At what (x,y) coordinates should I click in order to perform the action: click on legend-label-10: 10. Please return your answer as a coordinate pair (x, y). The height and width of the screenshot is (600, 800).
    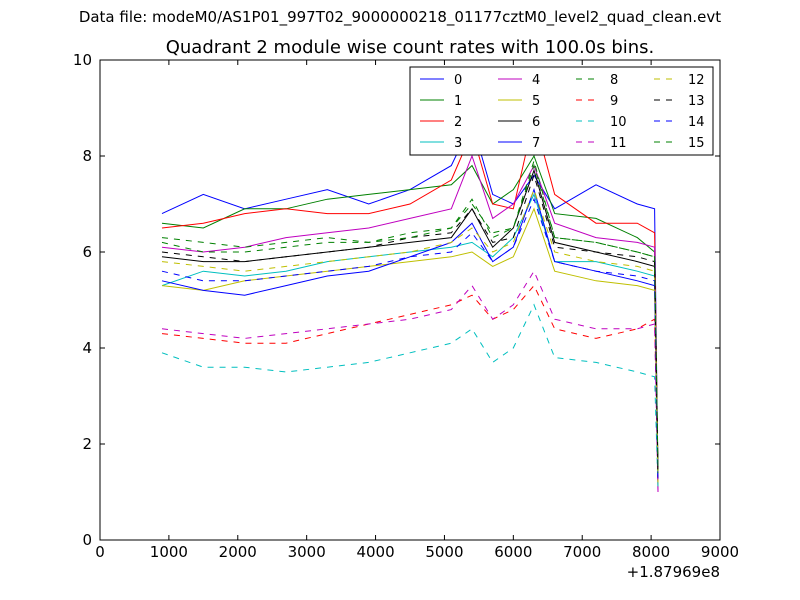
    Looking at the image, I should click on (618, 122).